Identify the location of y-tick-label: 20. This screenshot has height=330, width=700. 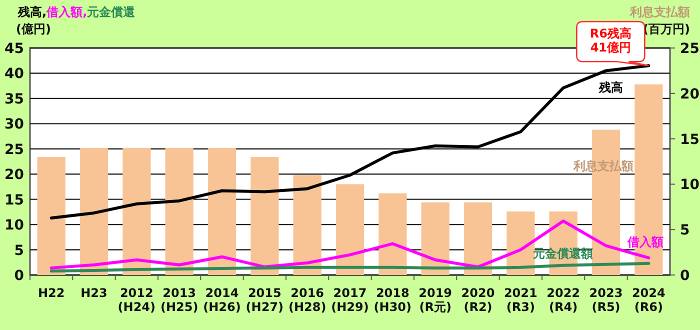
(14, 175).